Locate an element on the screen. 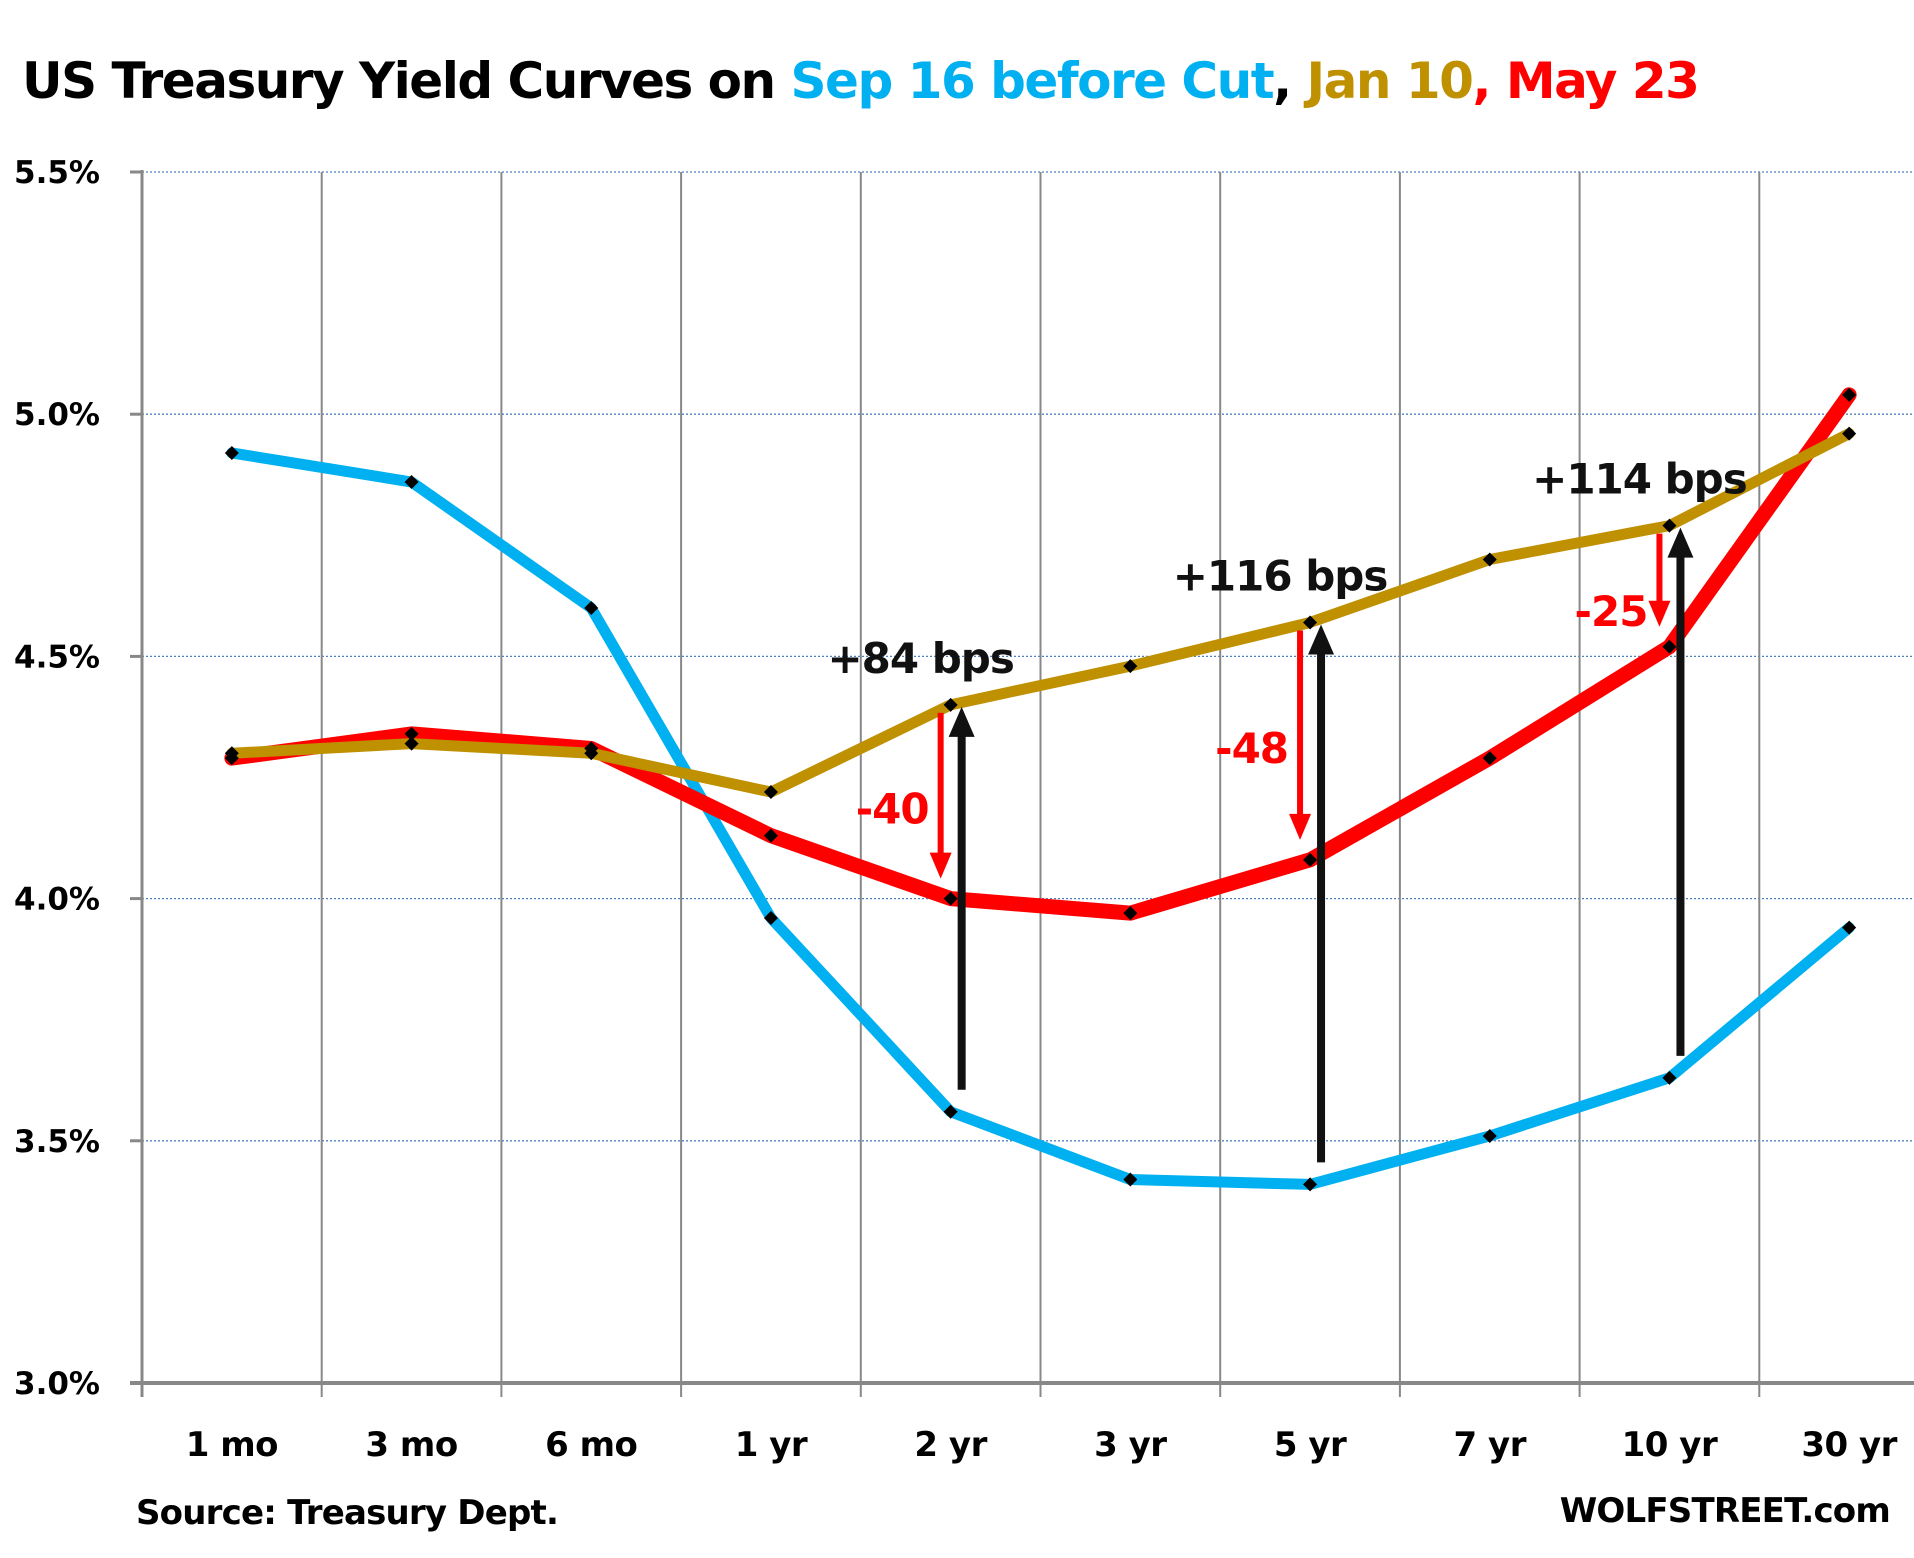 This screenshot has height=1558, width=1914. x-tick-label: 2 yr is located at coordinates (950, 1445).